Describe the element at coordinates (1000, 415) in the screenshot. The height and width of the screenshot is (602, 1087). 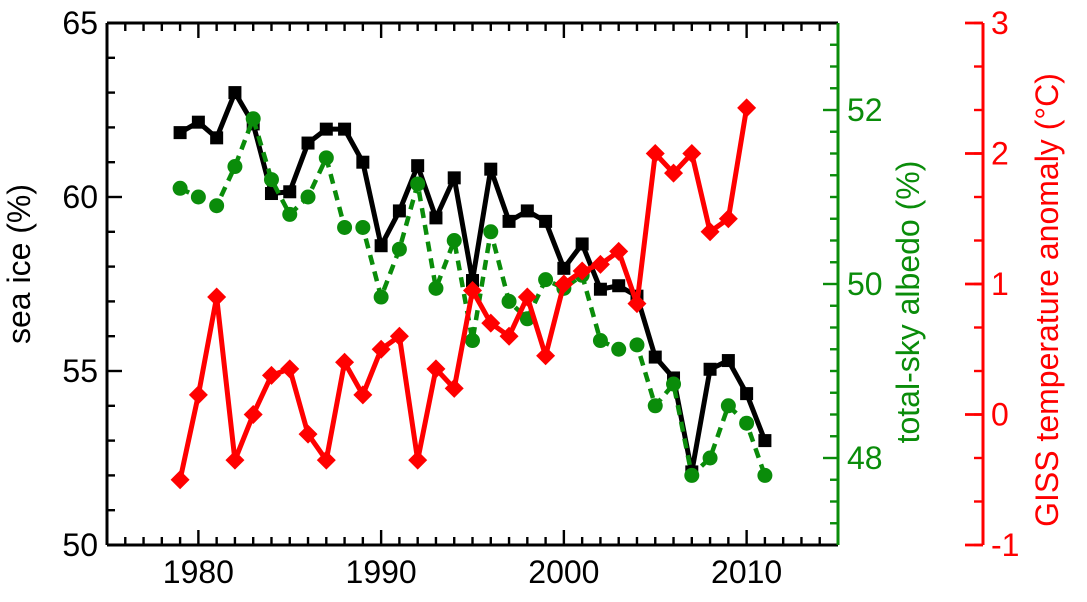
I see `temperature-tick-label: 0` at that location.